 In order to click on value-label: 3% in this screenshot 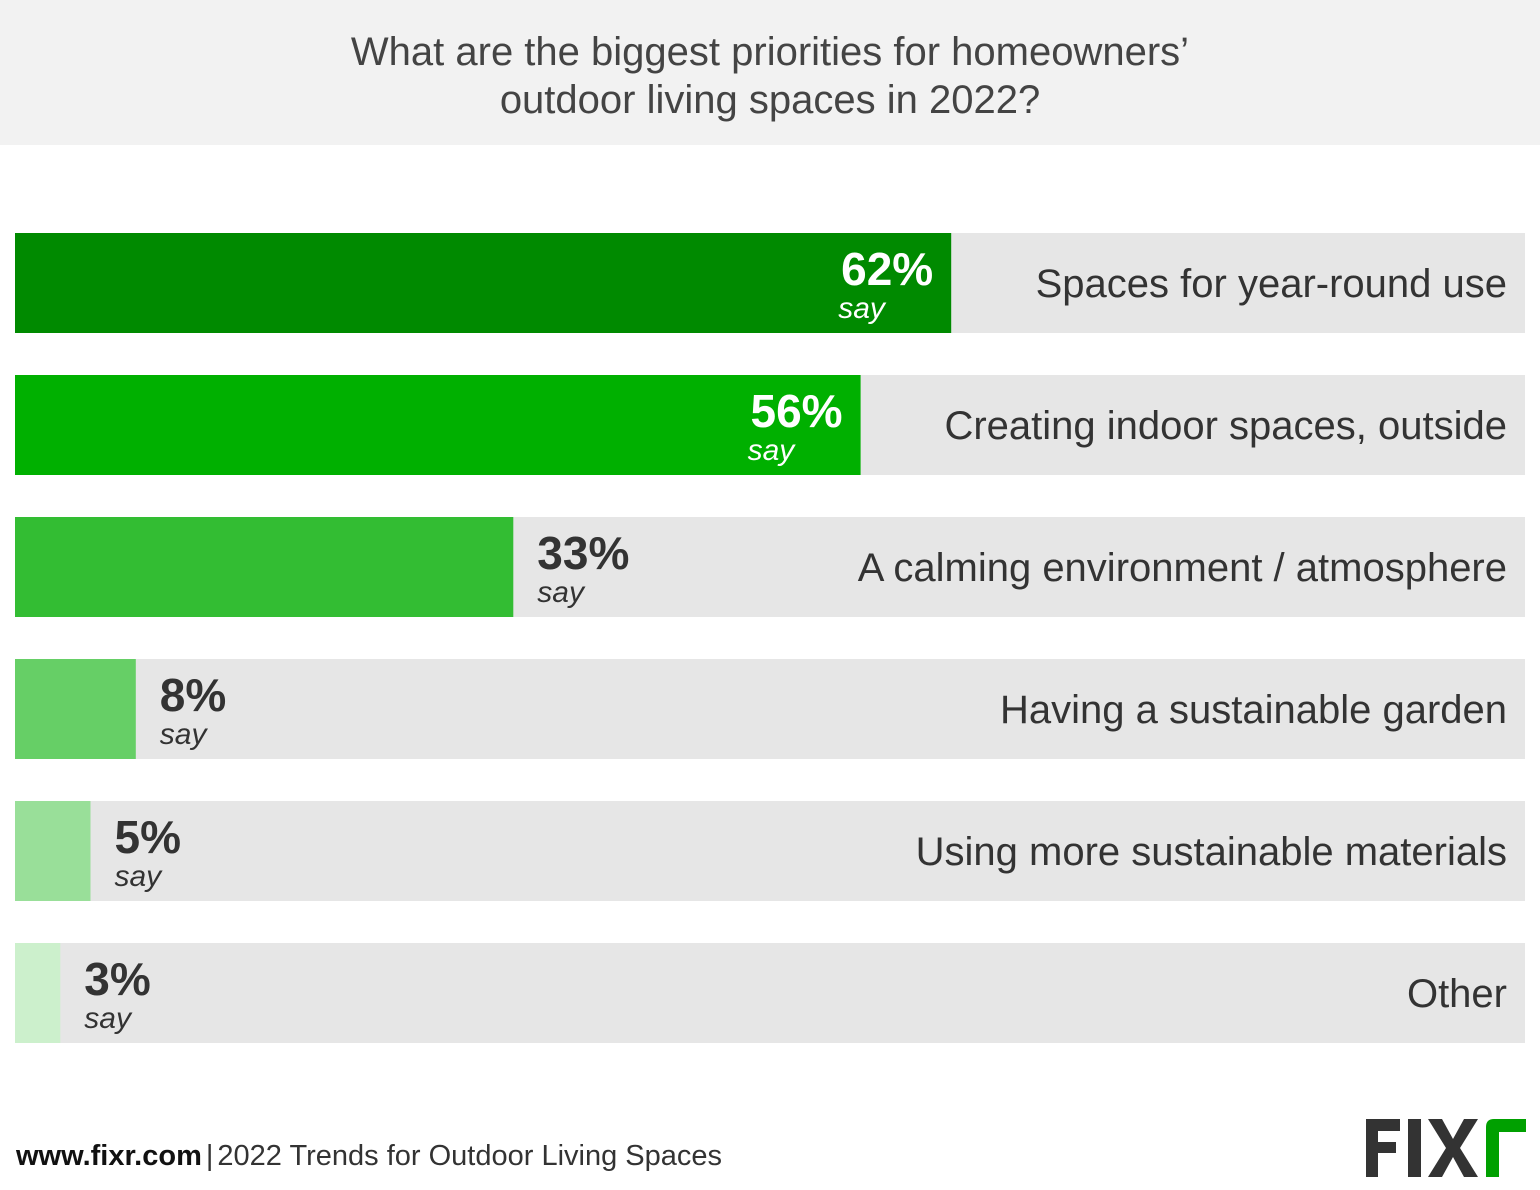, I will do `click(117, 979)`.